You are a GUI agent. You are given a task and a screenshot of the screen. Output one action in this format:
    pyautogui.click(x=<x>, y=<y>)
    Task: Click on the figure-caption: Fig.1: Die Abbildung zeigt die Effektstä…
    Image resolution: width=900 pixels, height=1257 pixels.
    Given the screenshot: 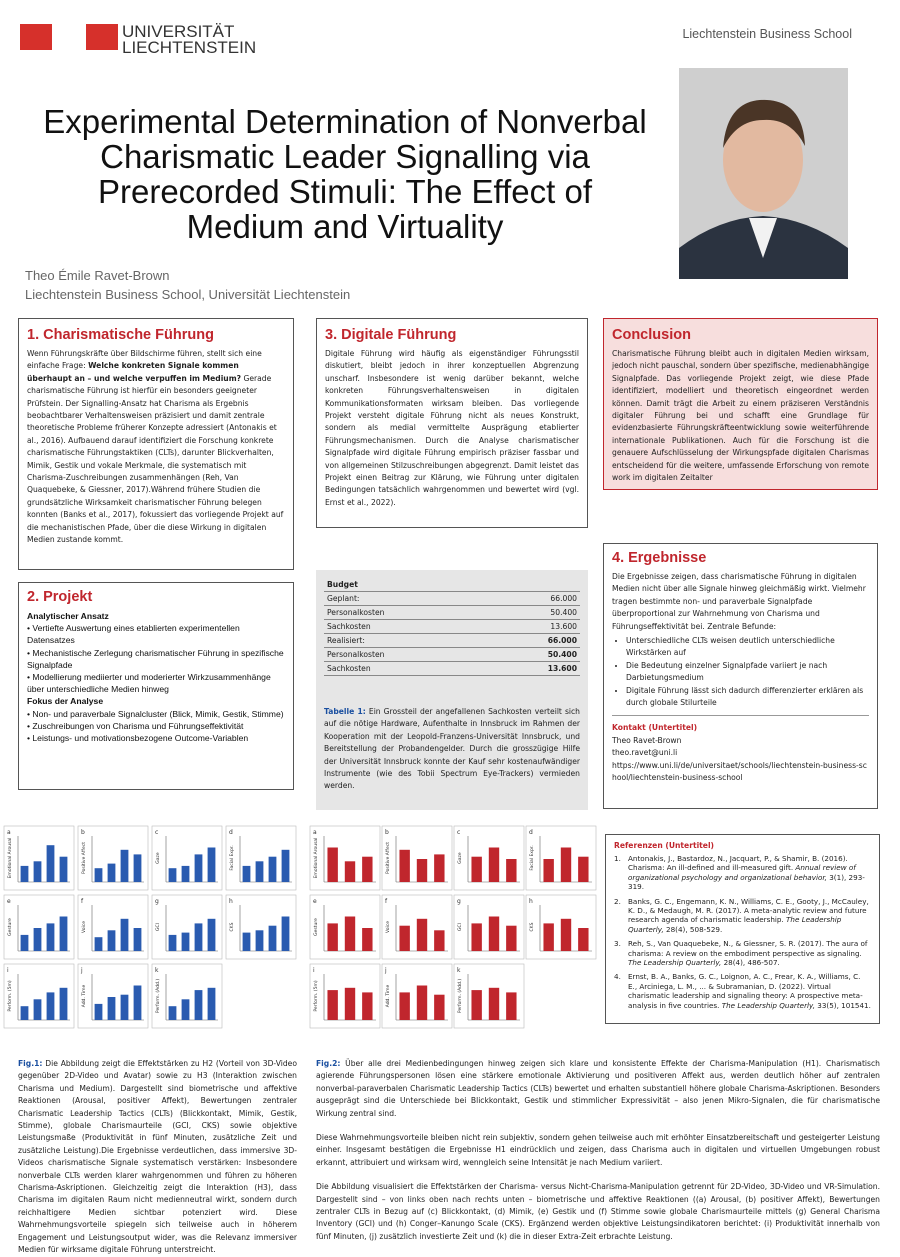 What is the action you would take?
    pyautogui.click(x=157, y=1157)
    